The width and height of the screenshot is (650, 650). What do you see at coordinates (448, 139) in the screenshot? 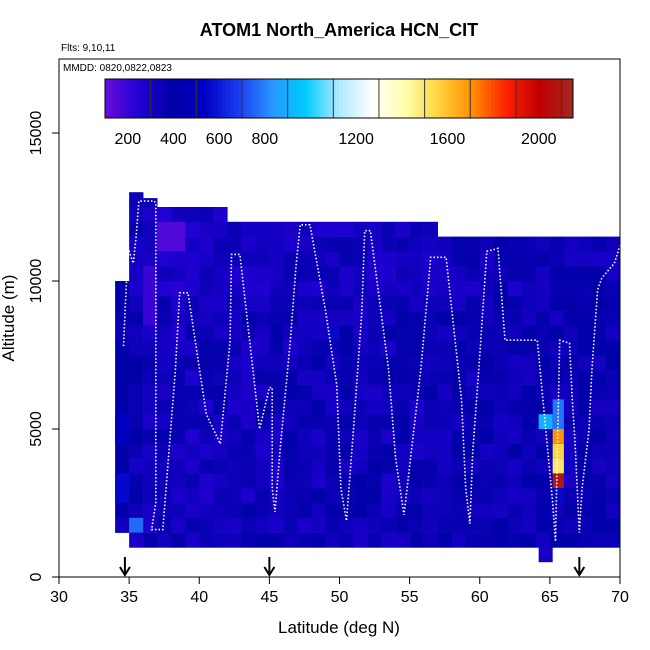
I see `colorbar-tick-label: 1600` at bounding box center [448, 139].